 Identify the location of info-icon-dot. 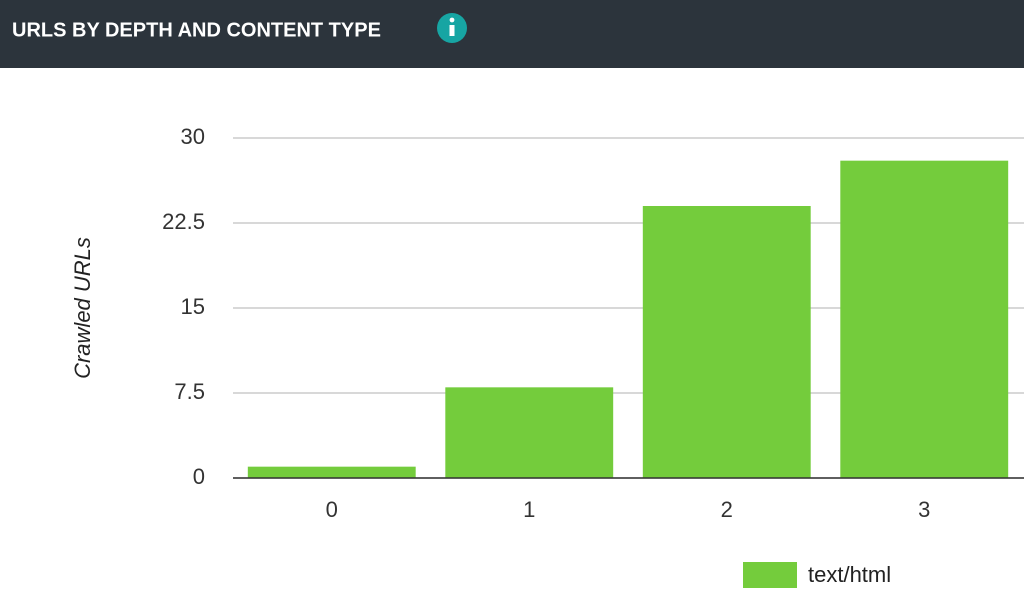
(452, 20).